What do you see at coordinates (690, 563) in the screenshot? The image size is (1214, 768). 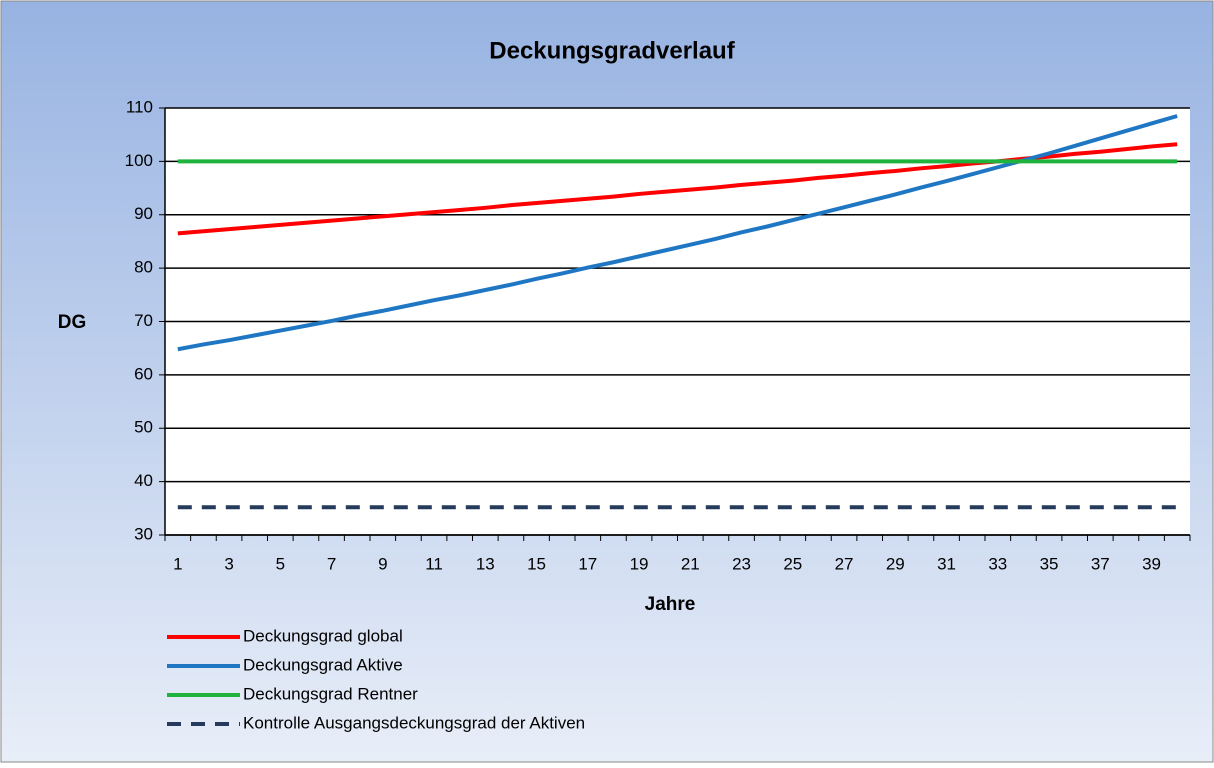 I see `x-tick-label: 21` at bounding box center [690, 563].